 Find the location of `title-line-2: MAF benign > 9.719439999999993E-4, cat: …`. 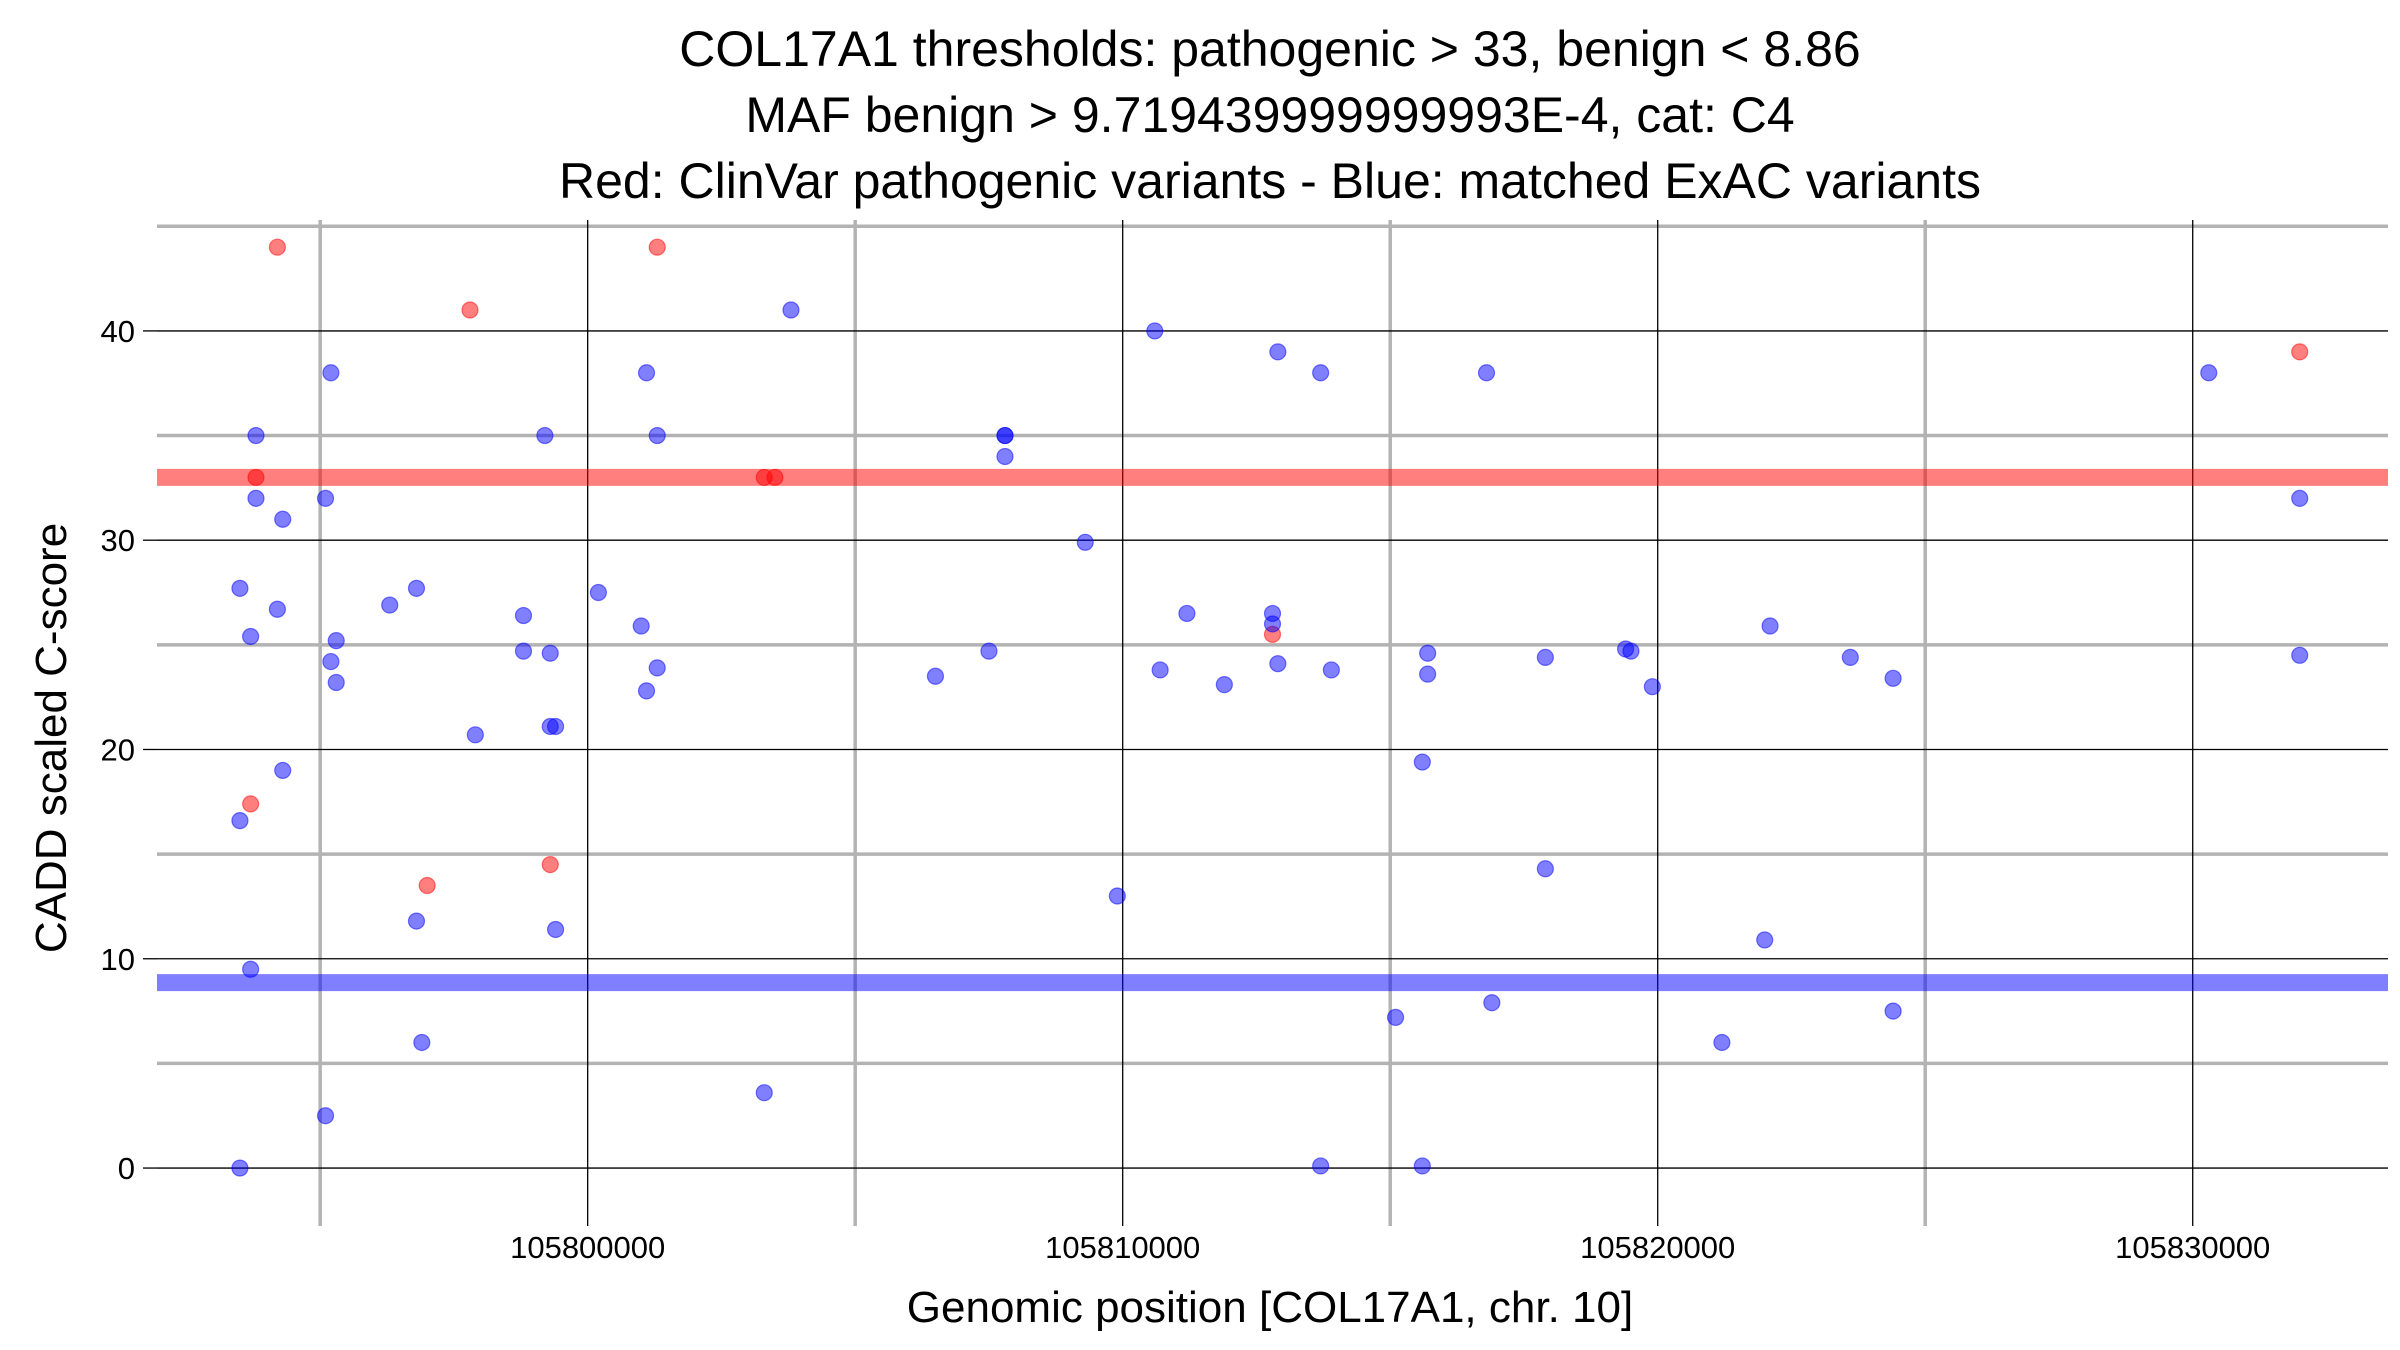

title-line-2: MAF benign > 9.719439999999993E-4, cat: … is located at coordinates (1269, 115).